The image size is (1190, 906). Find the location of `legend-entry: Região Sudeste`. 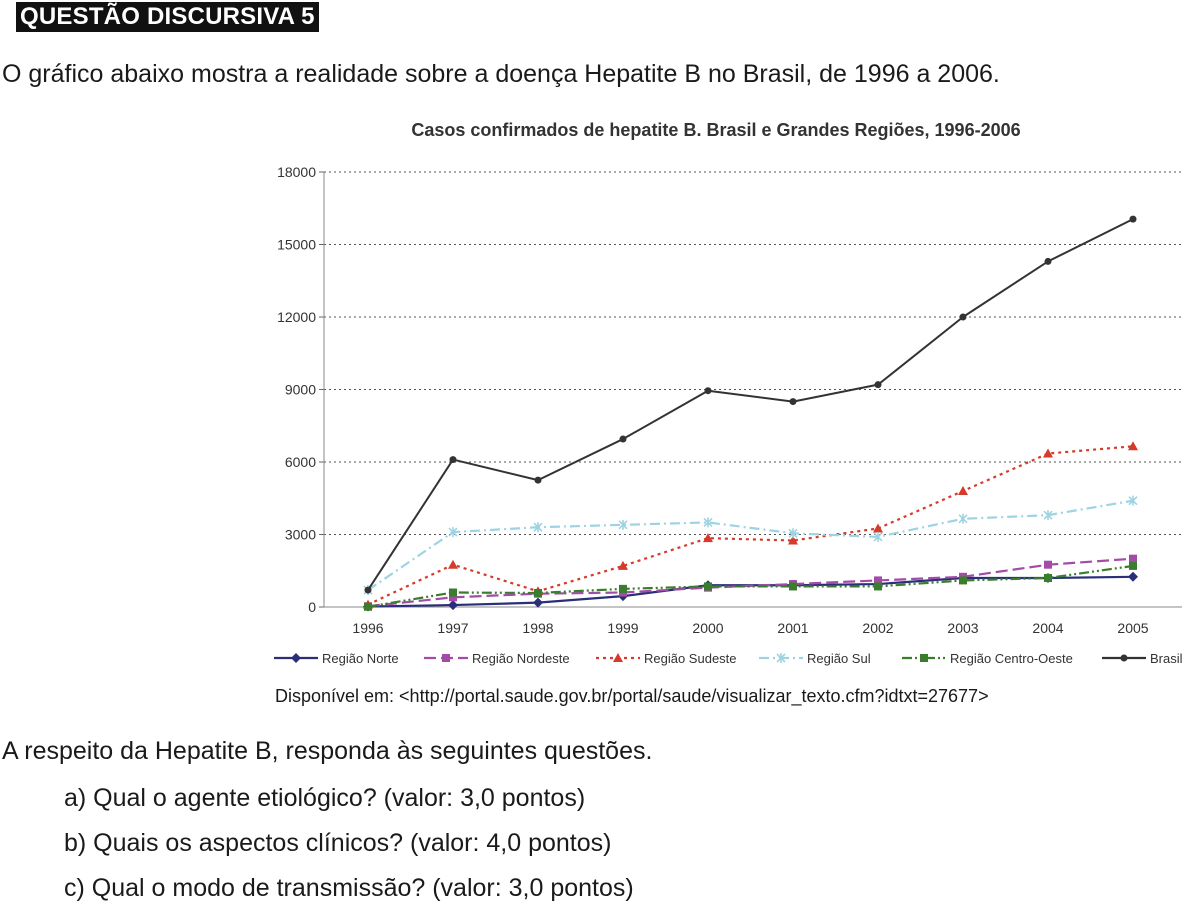

legend-entry: Região Sudeste is located at coordinates (666, 658).